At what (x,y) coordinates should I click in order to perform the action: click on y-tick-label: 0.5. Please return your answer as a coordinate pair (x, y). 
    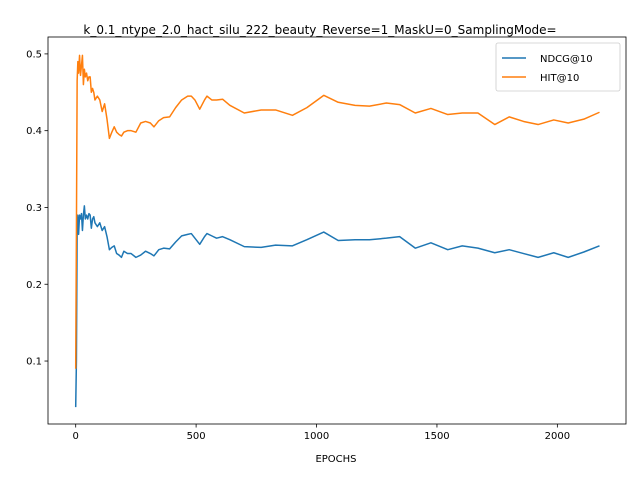
    Looking at the image, I should click on (34, 54).